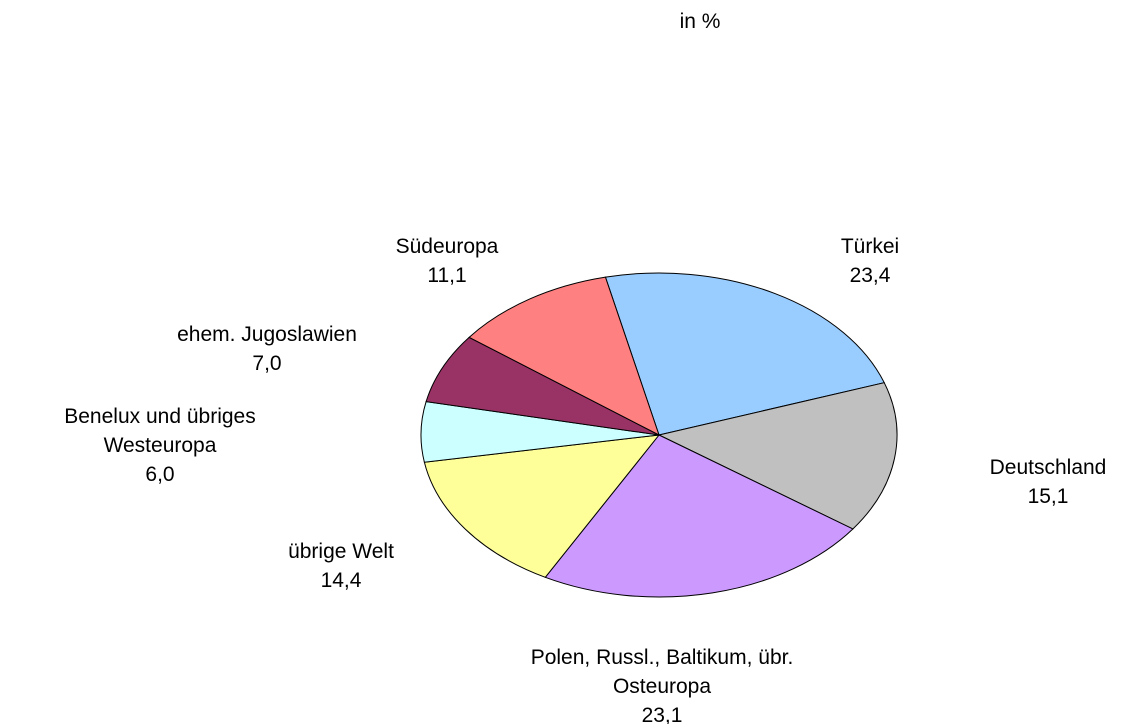 The height and width of the screenshot is (724, 1143). What do you see at coordinates (870, 261) in the screenshot?
I see `slice-label: Türkei 23,4` at bounding box center [870, 261].